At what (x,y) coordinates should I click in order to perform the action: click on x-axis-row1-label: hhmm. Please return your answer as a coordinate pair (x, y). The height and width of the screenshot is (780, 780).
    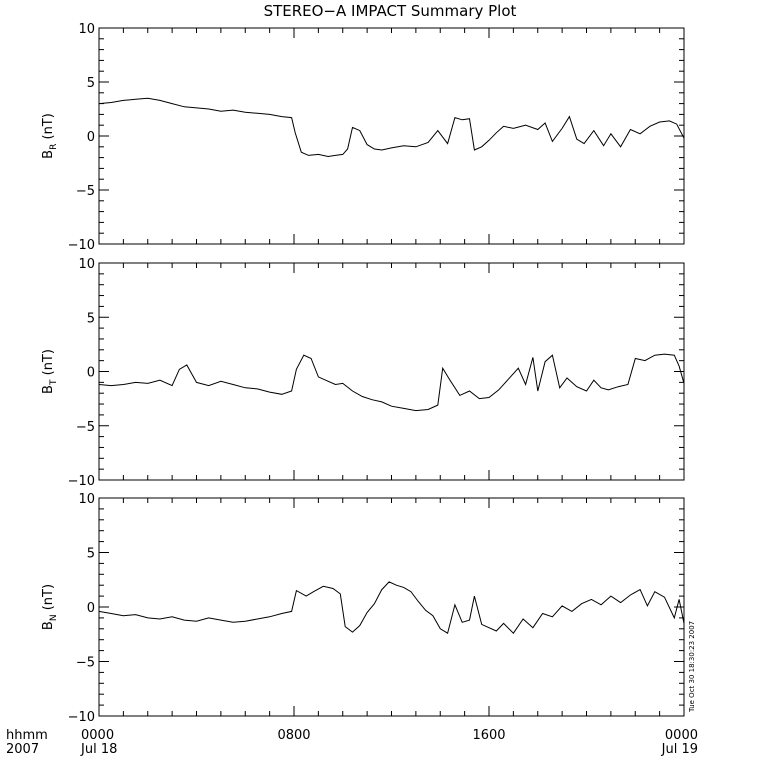
    Looking at the image, I should click on (27, 735).